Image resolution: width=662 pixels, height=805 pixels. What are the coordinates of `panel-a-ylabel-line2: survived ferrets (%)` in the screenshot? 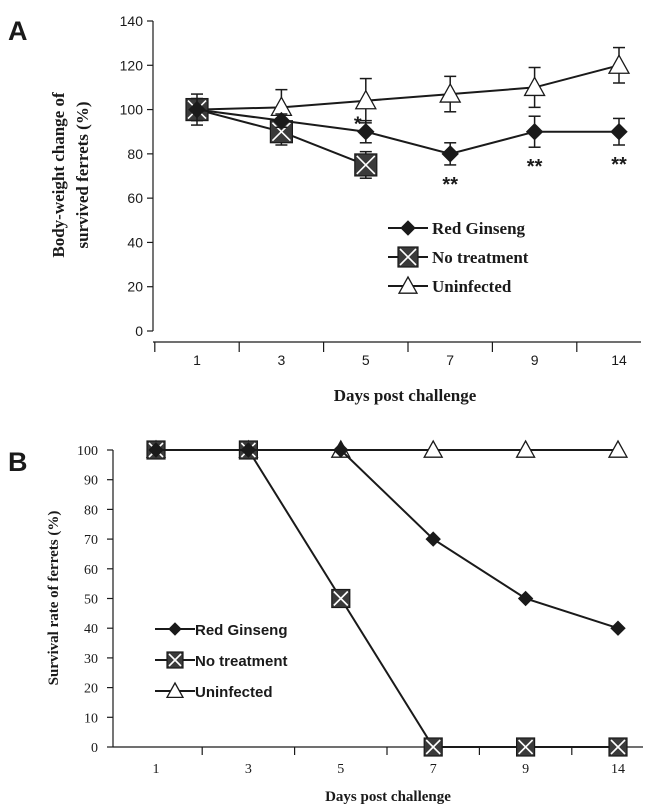 It's located at (82, 175).